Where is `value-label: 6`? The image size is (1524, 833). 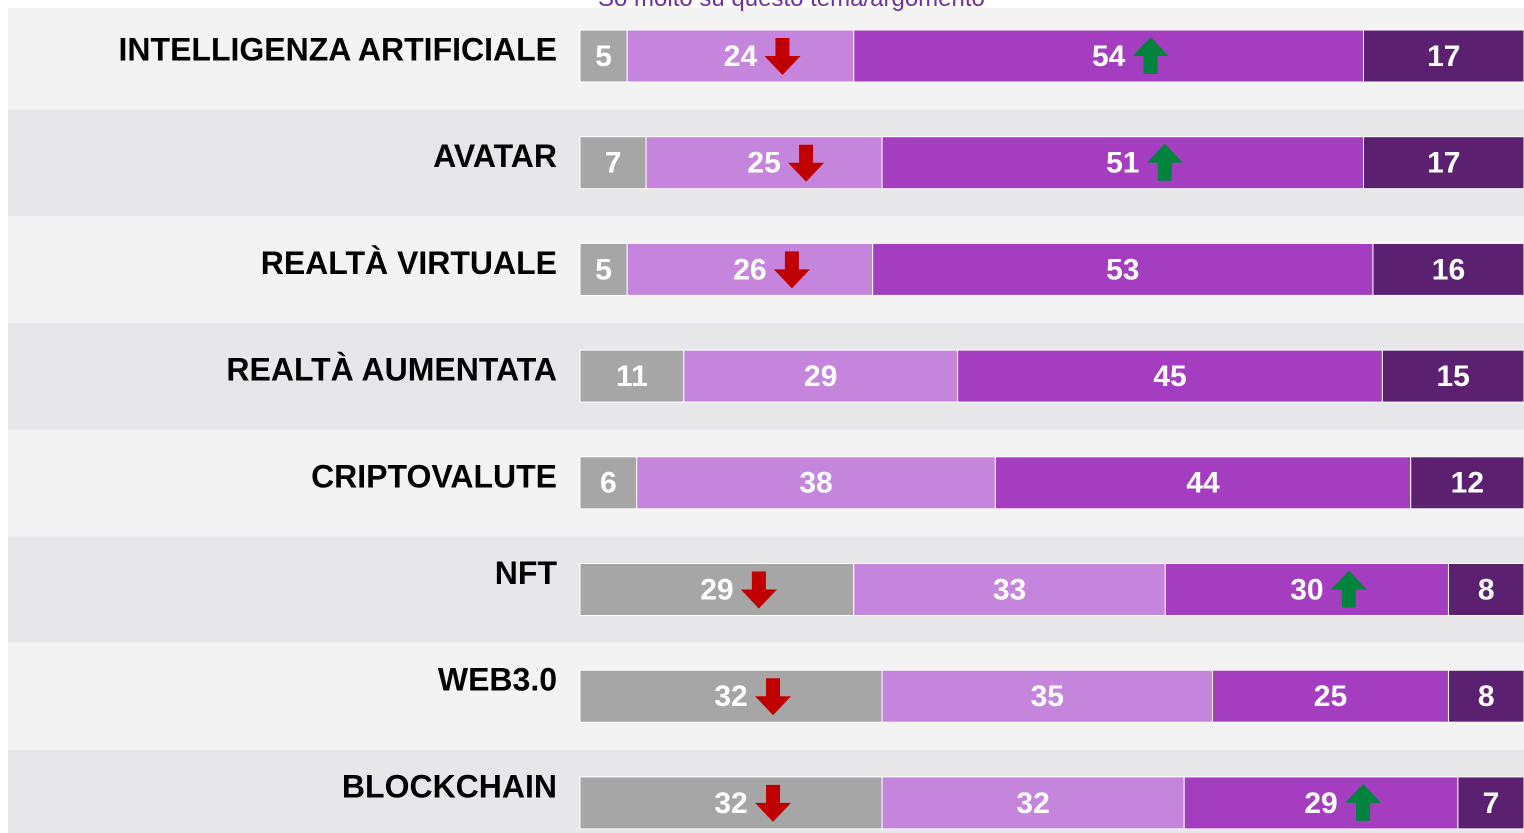 value-label: 6 is located at coordinates (608, 483).